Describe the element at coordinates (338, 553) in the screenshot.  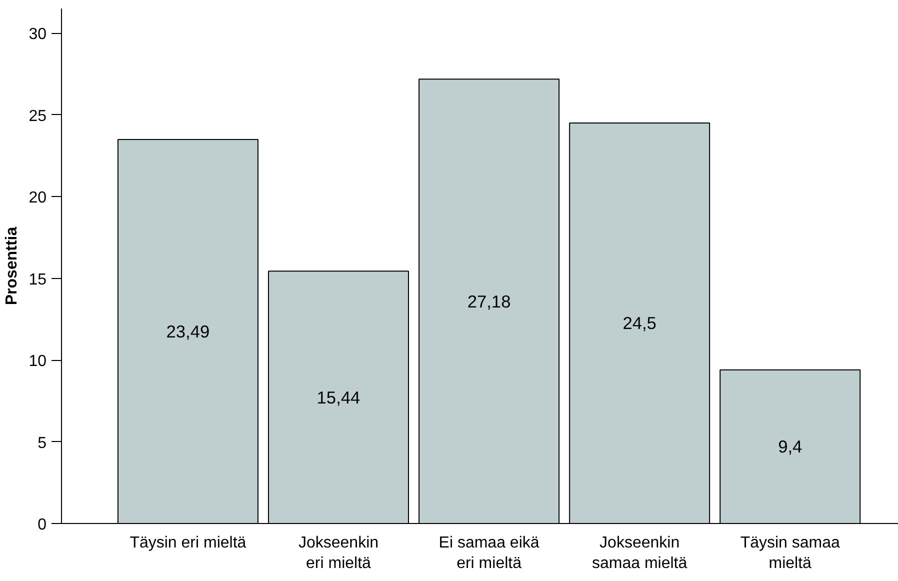
I see `x-tick-label: Jokseenkin eri mieltä` at that location.